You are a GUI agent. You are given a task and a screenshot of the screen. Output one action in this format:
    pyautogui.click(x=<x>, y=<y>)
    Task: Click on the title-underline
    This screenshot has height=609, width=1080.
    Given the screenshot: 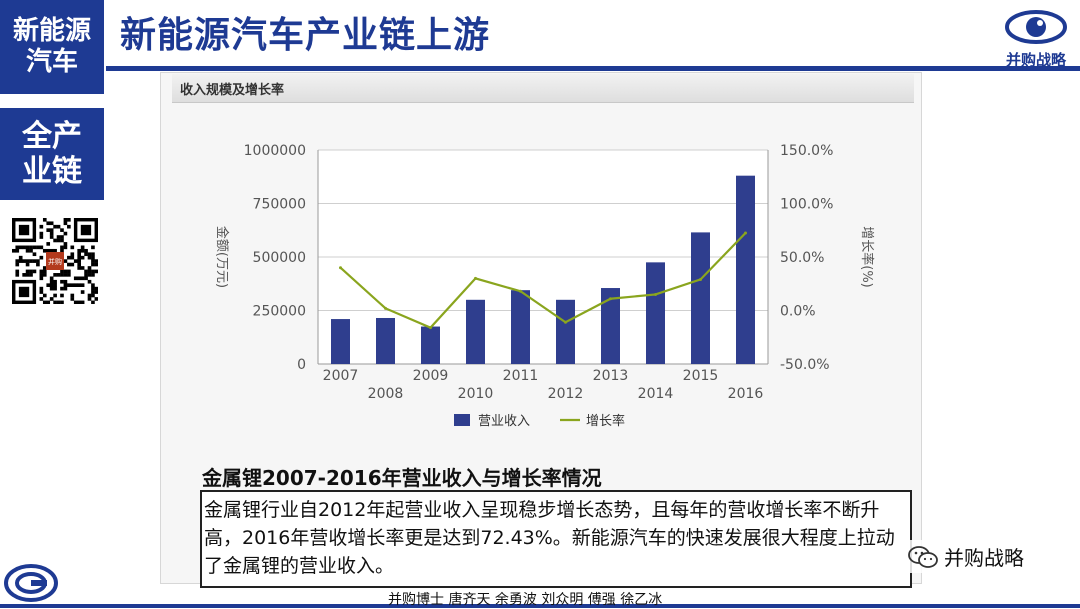 What is the action you would take?
    pyautogui.click(x=593, y=68)
    